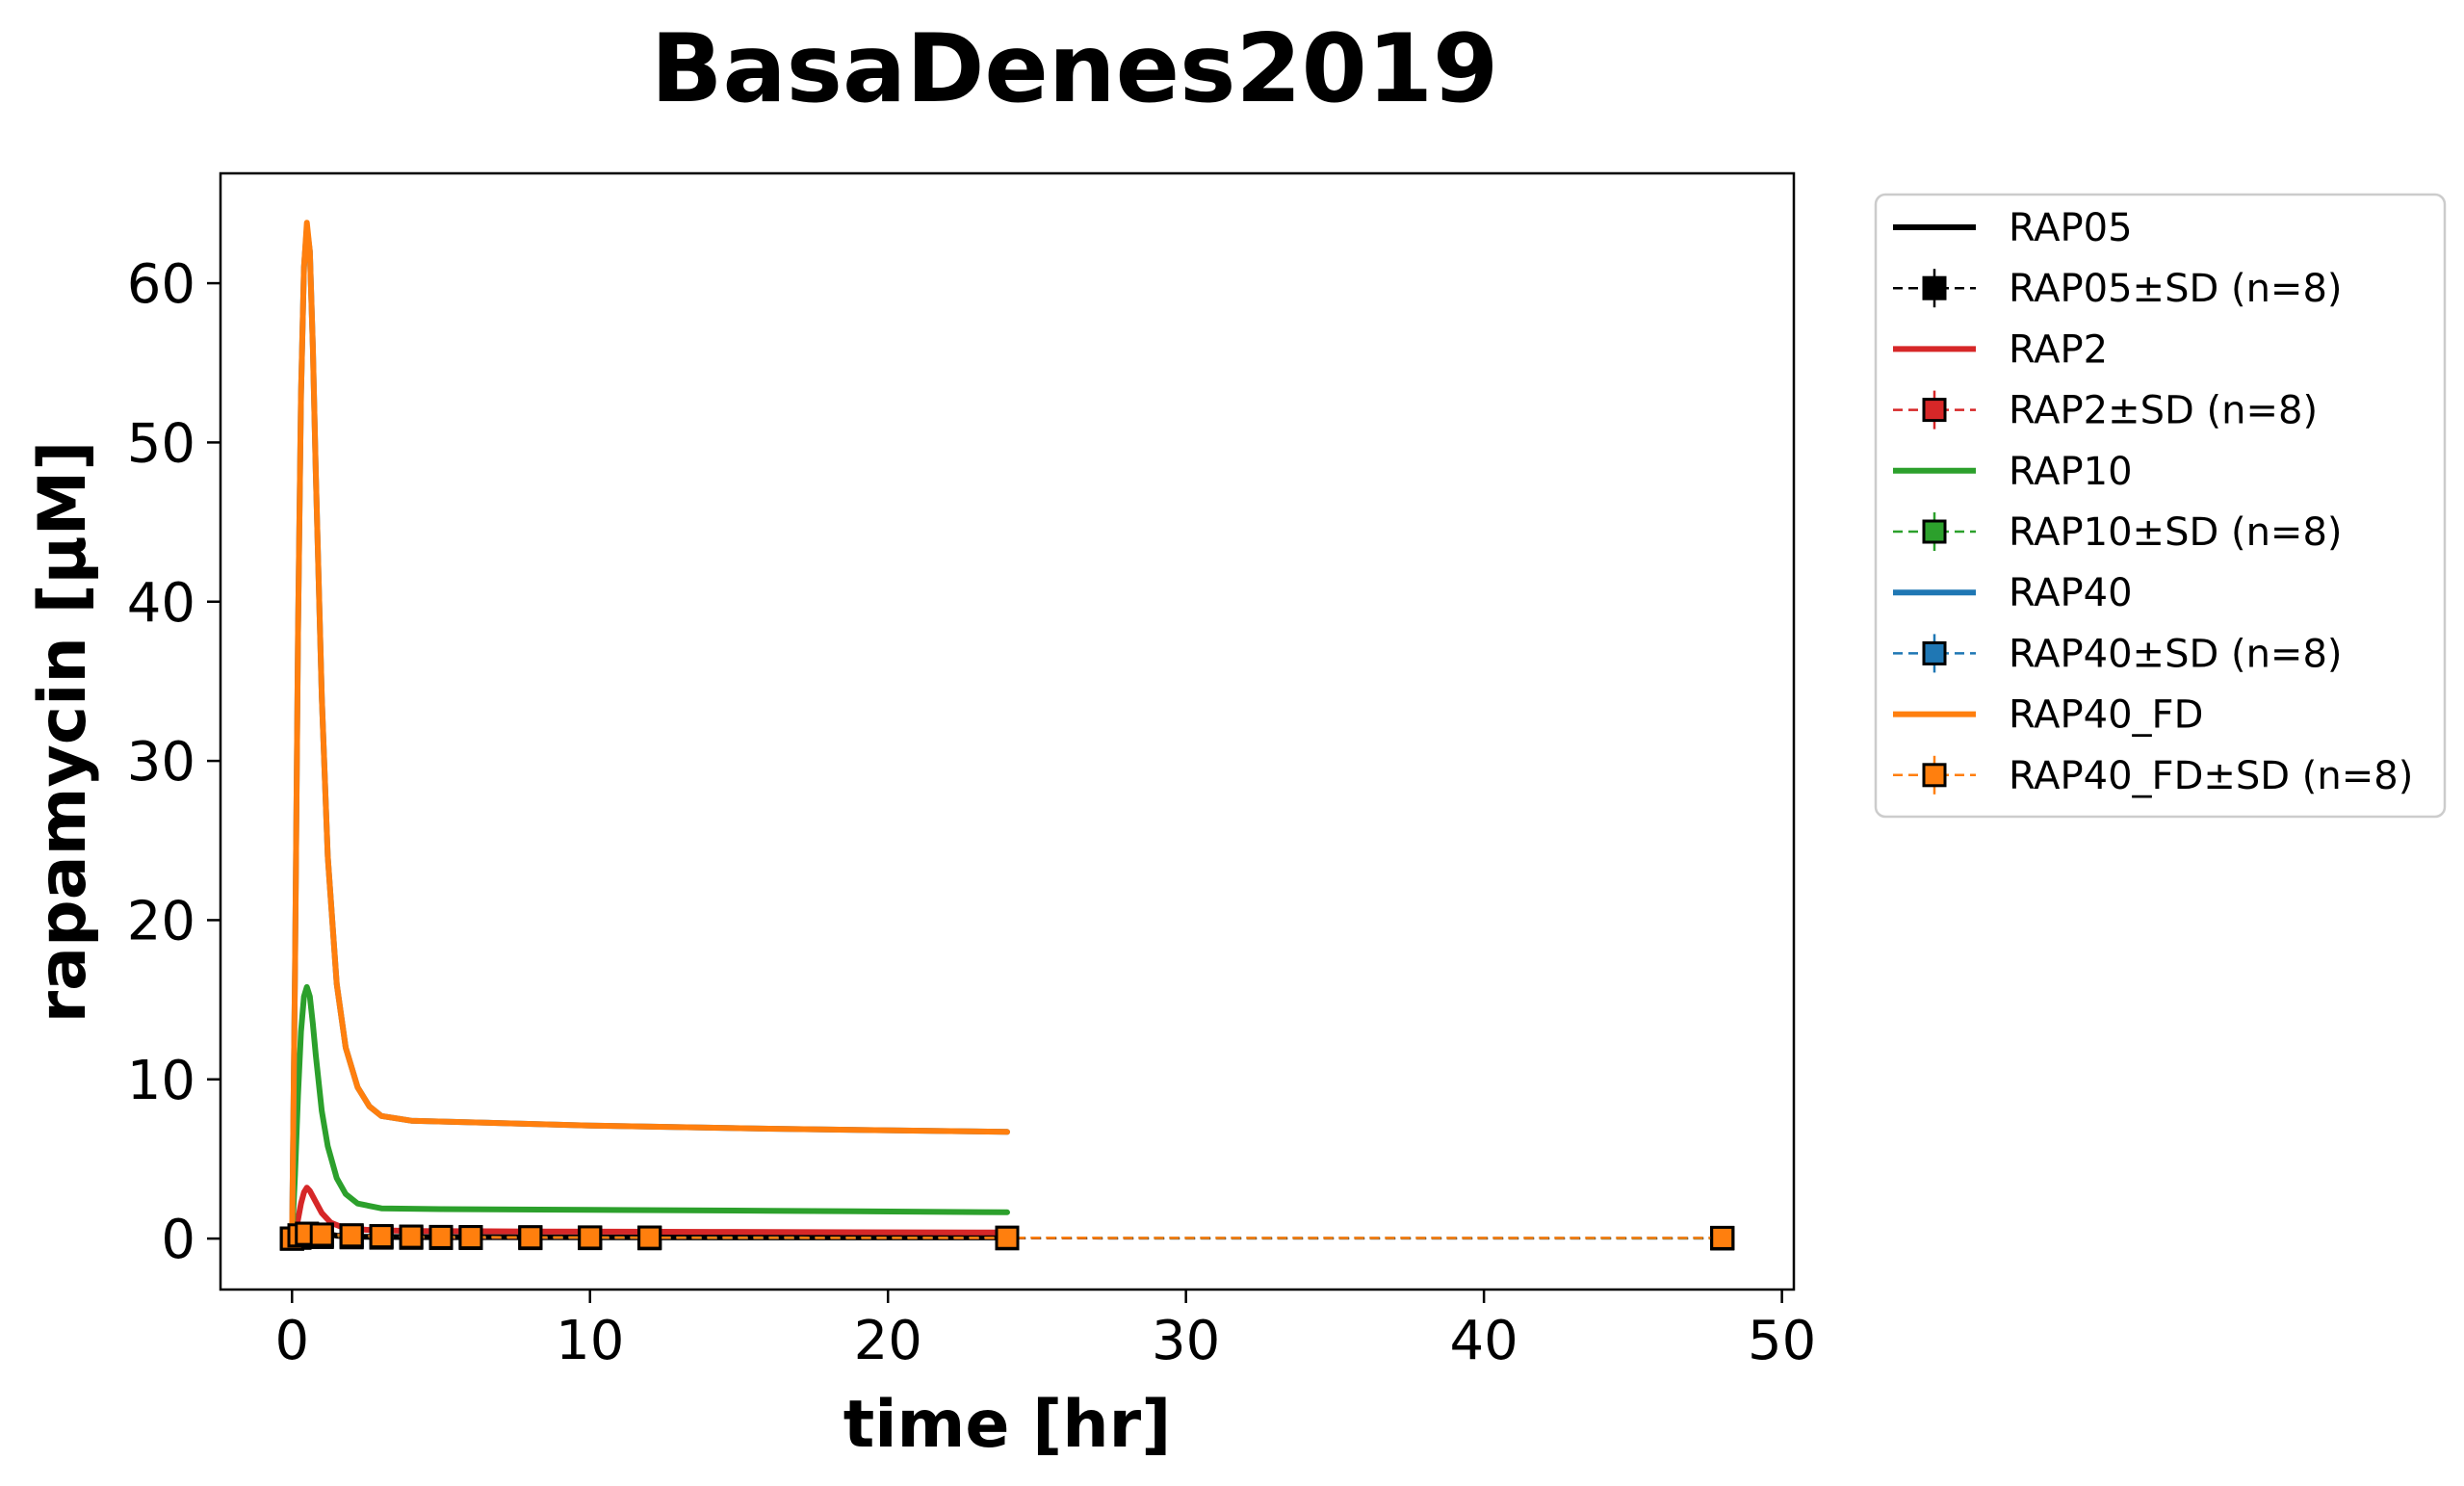 The image size is (2464, 1486). I want to click on legend-label: RAP05, so click(2071, 228).